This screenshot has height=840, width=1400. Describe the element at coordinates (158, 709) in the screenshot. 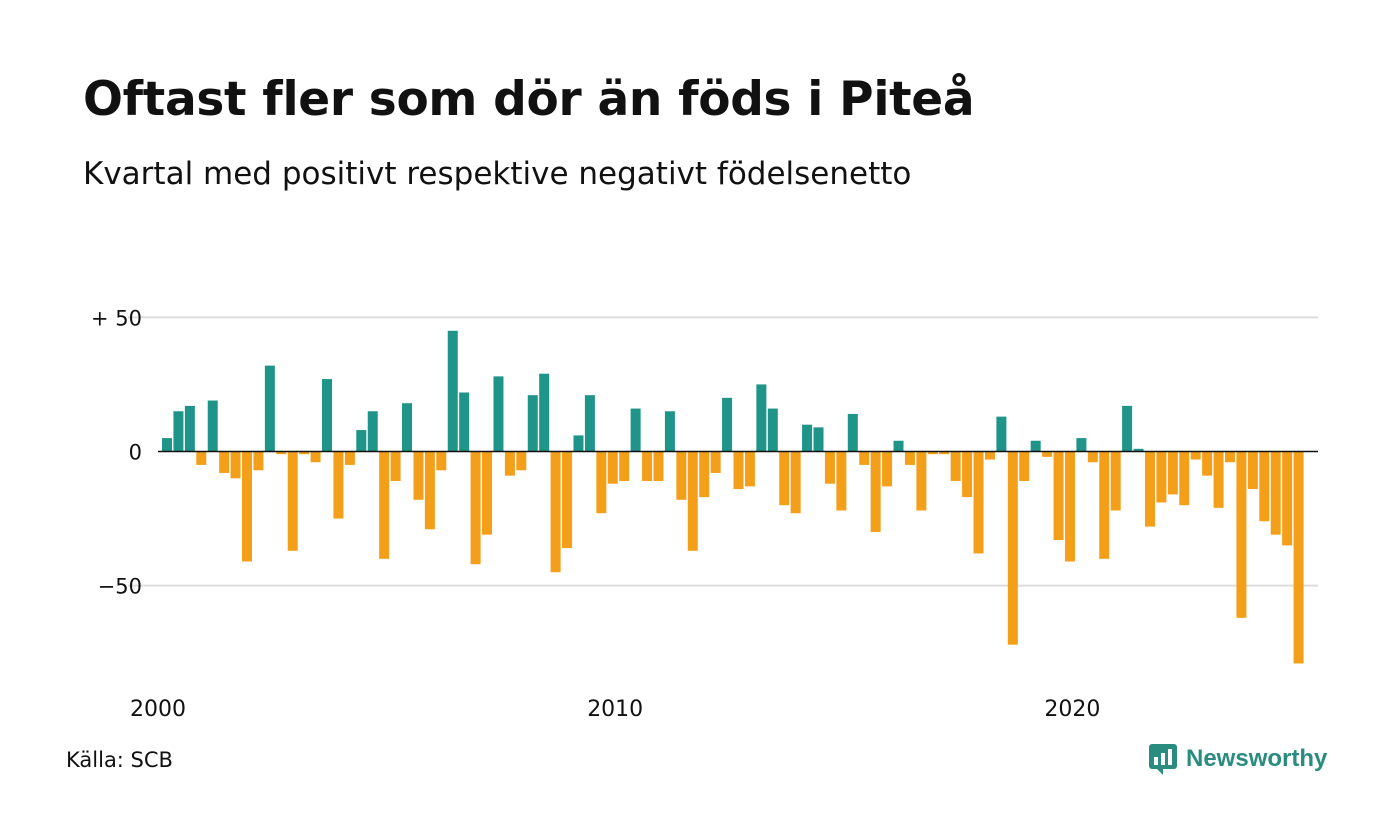

I see `x-tick-label: 2000` at that location.